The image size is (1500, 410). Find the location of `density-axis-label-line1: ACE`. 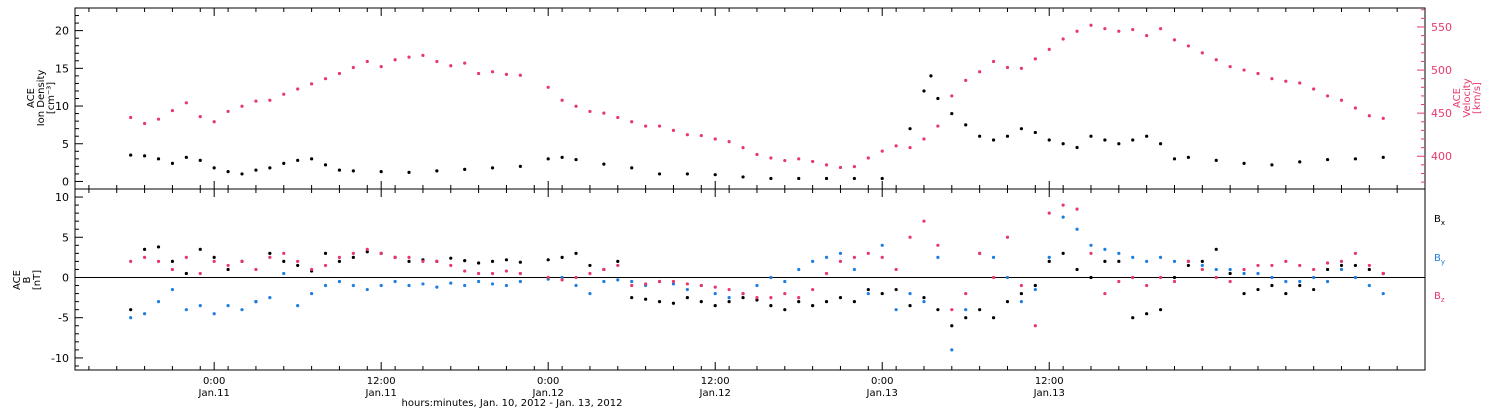

density-axis-label-line1: ACE is located at coordinates (31, 98).